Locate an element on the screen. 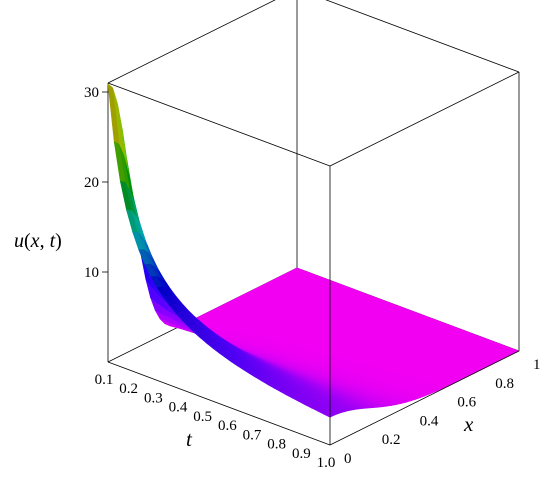  t-tick-label: 0.4 is located at coordinates (178, 408).